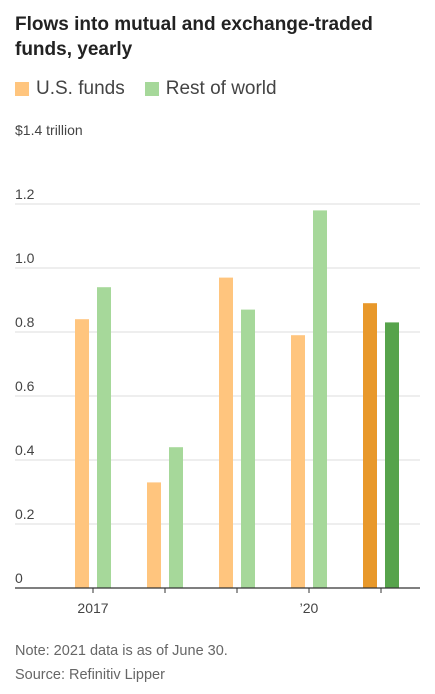  Describe the element at coordinates (22, 89) in the screenshot. I see `legend-swatch-us-funds` at that location.